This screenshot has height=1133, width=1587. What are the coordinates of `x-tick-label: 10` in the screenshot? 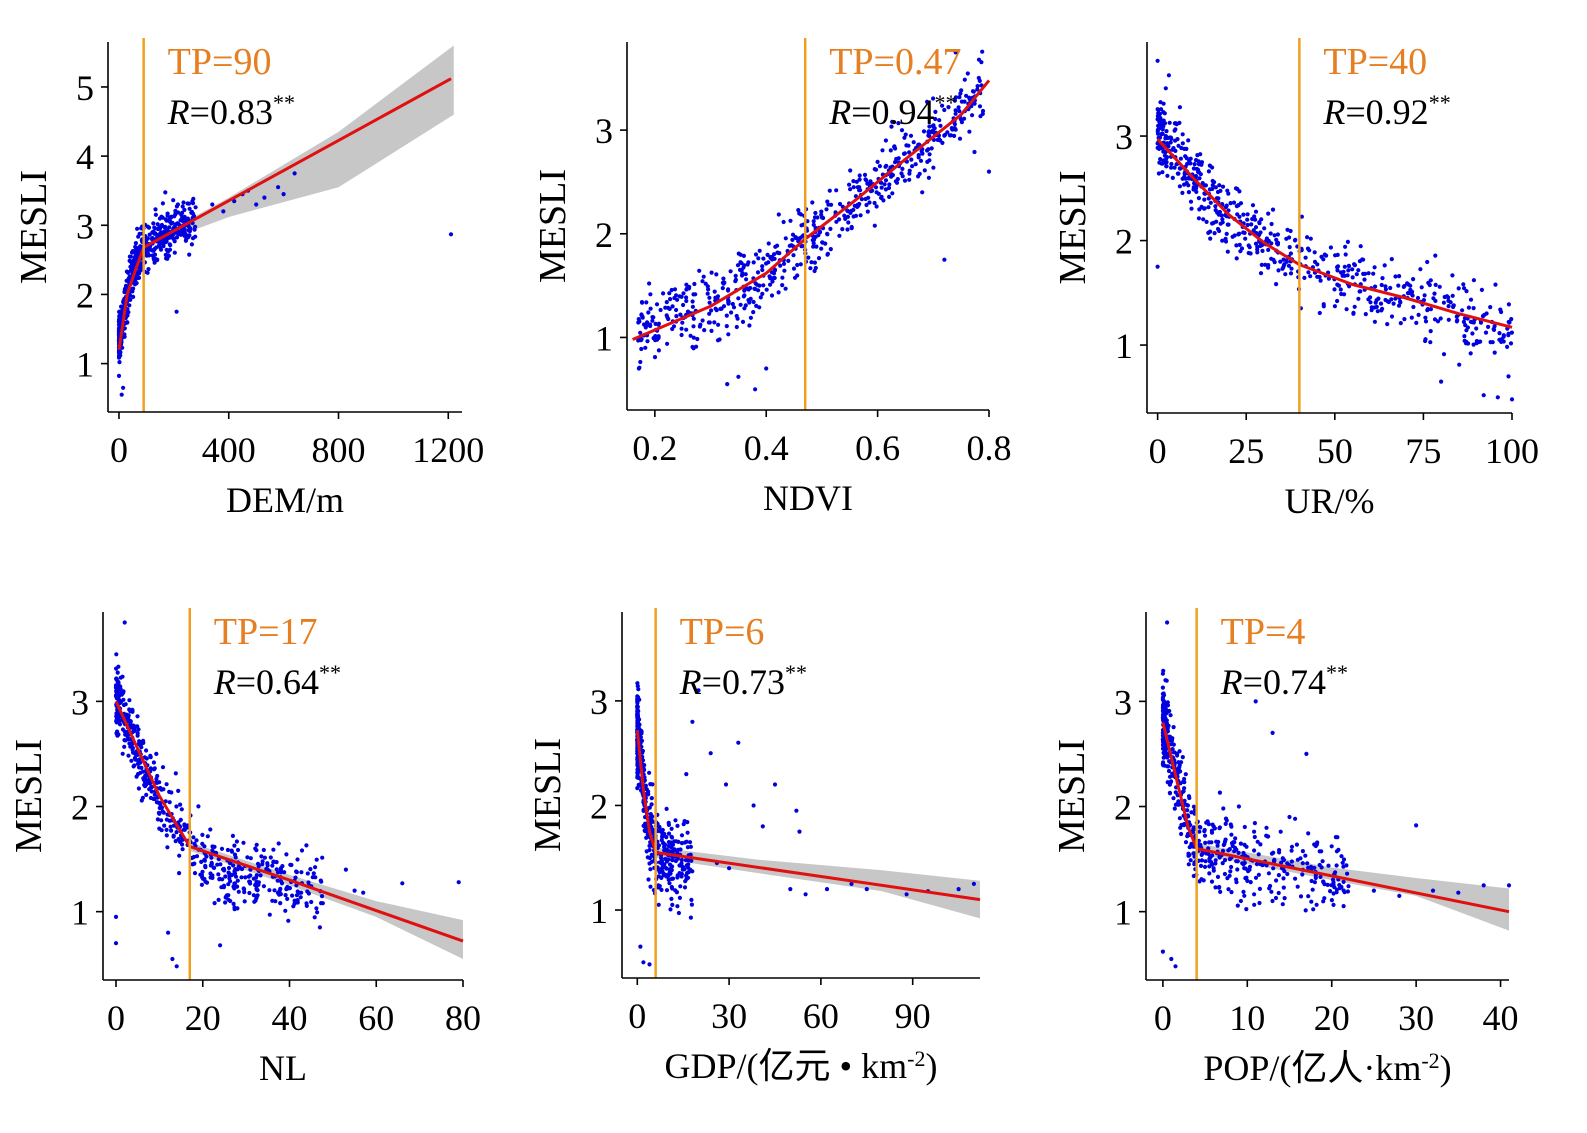 It's located at (1247, 1018).